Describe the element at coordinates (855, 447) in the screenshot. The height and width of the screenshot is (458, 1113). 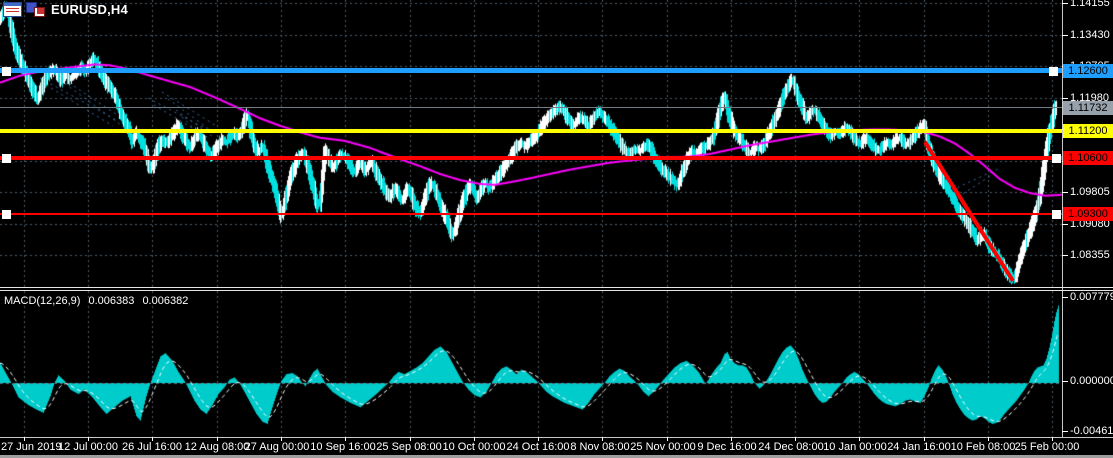
I see `time-label: 10 Jan 00:00` at that location.